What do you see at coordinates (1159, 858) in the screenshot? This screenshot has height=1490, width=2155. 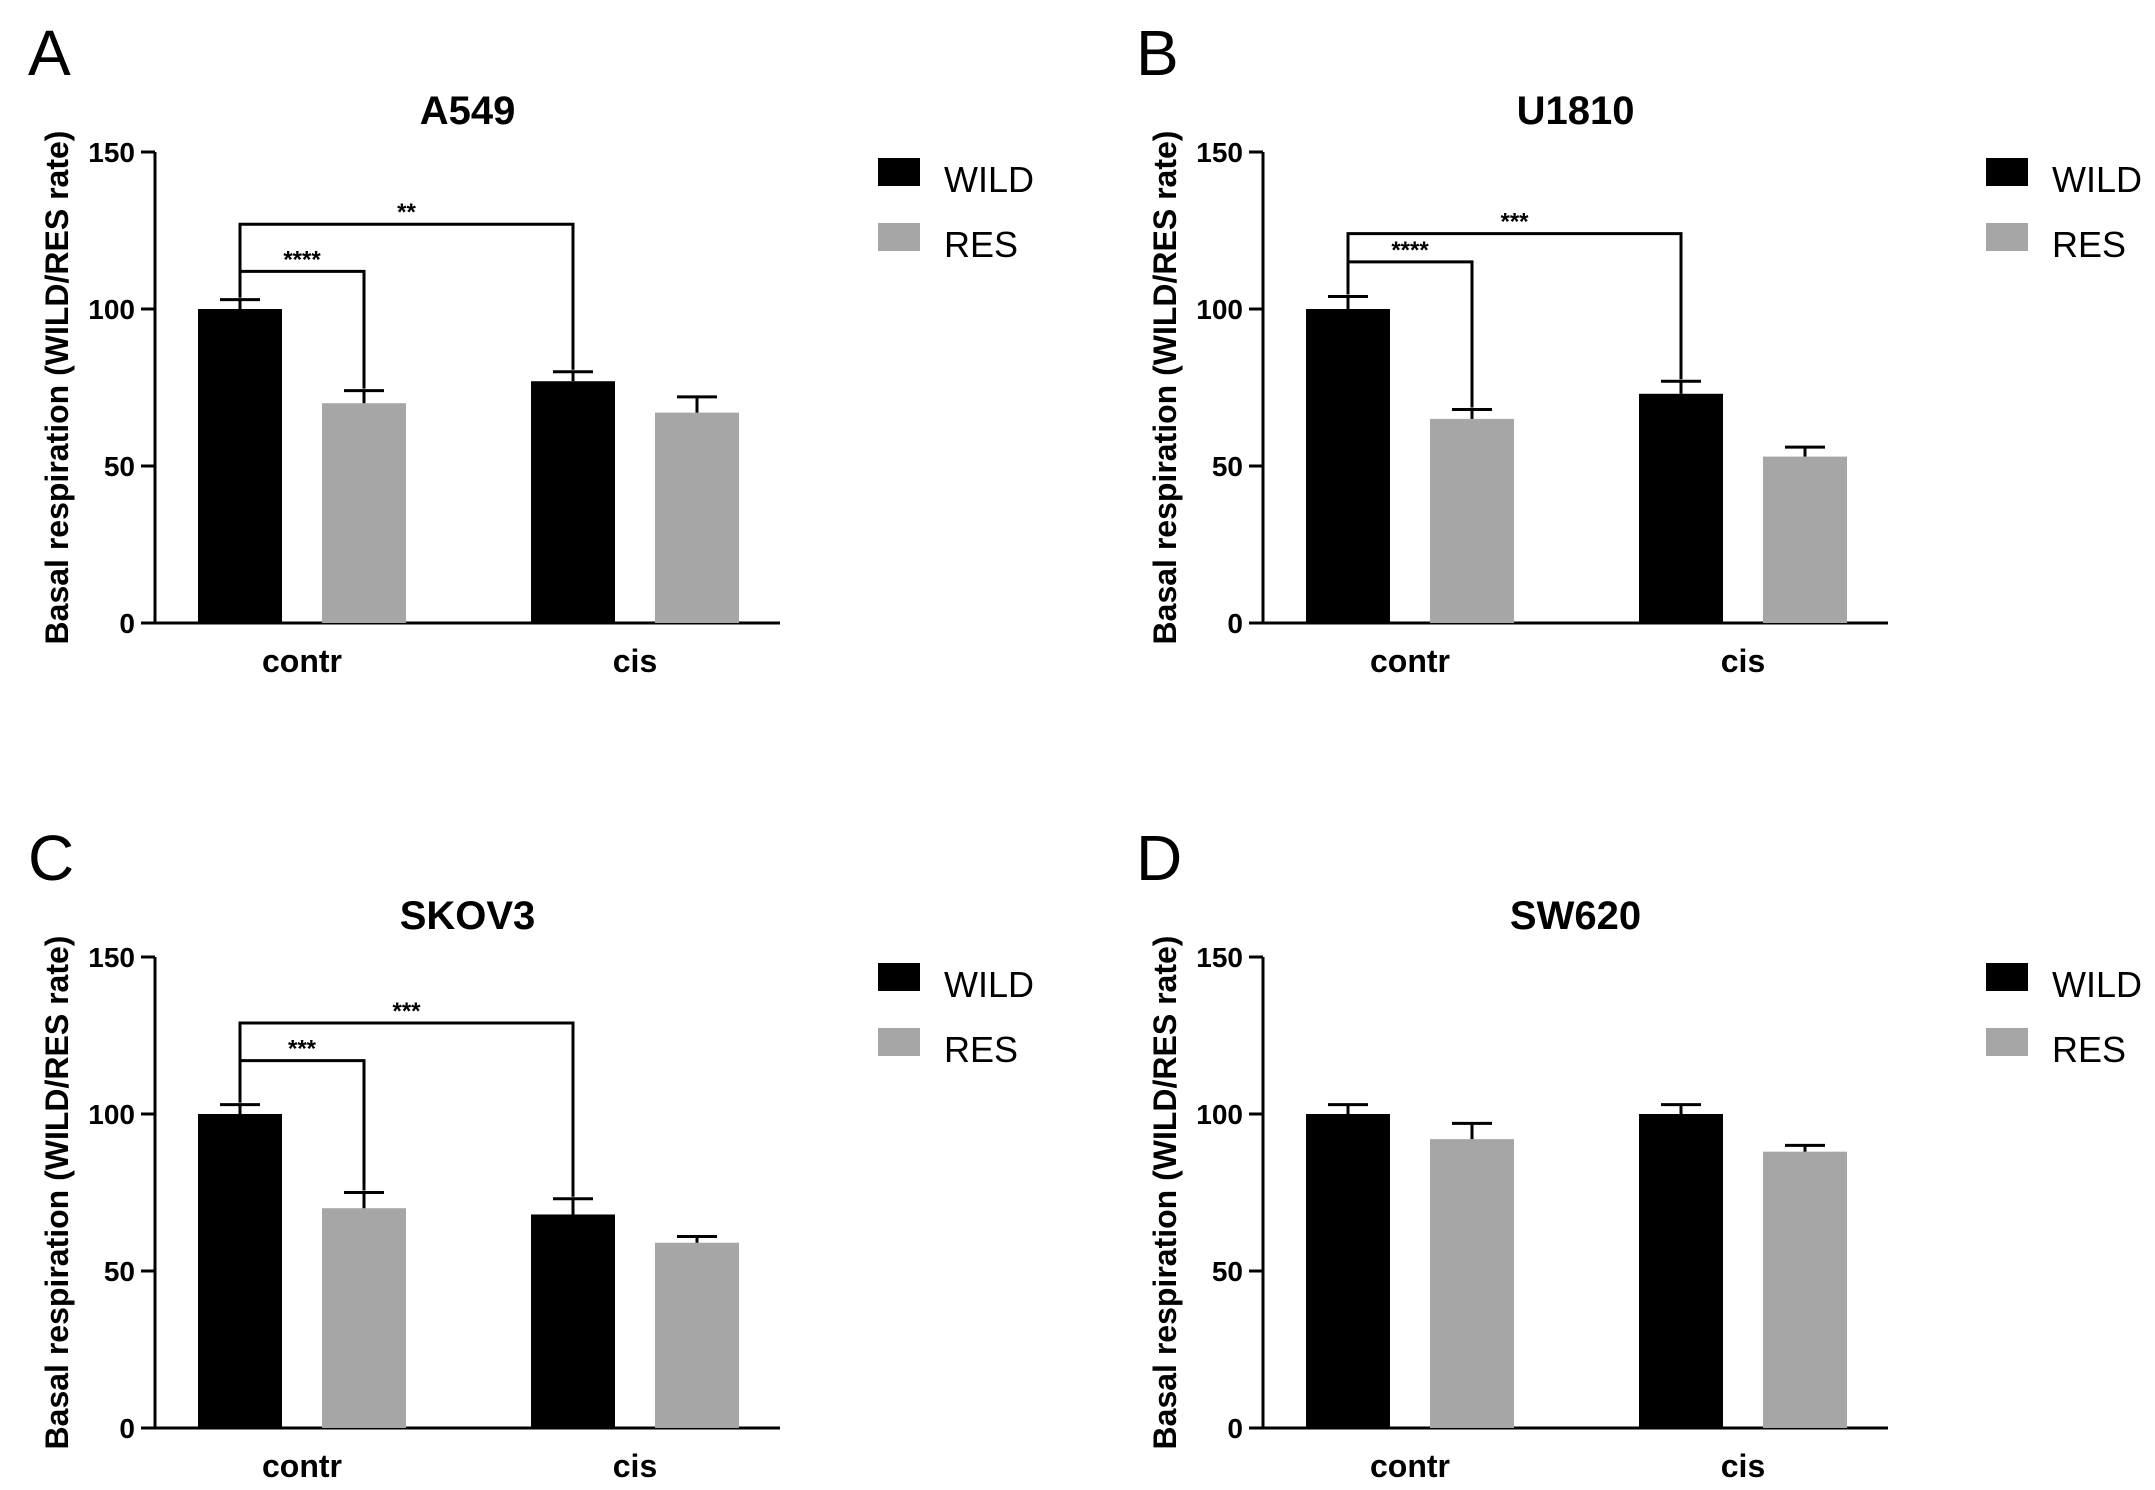 I see `panel-letter: D` at bounding box center [1159, 858].